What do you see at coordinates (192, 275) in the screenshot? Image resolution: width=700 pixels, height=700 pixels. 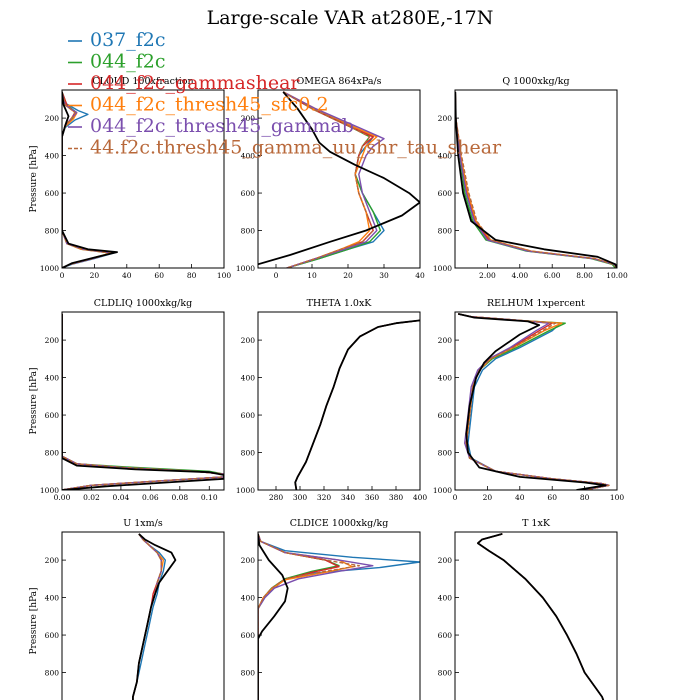 I see `x-tick-label: 80` at bounding box center [192, 275].